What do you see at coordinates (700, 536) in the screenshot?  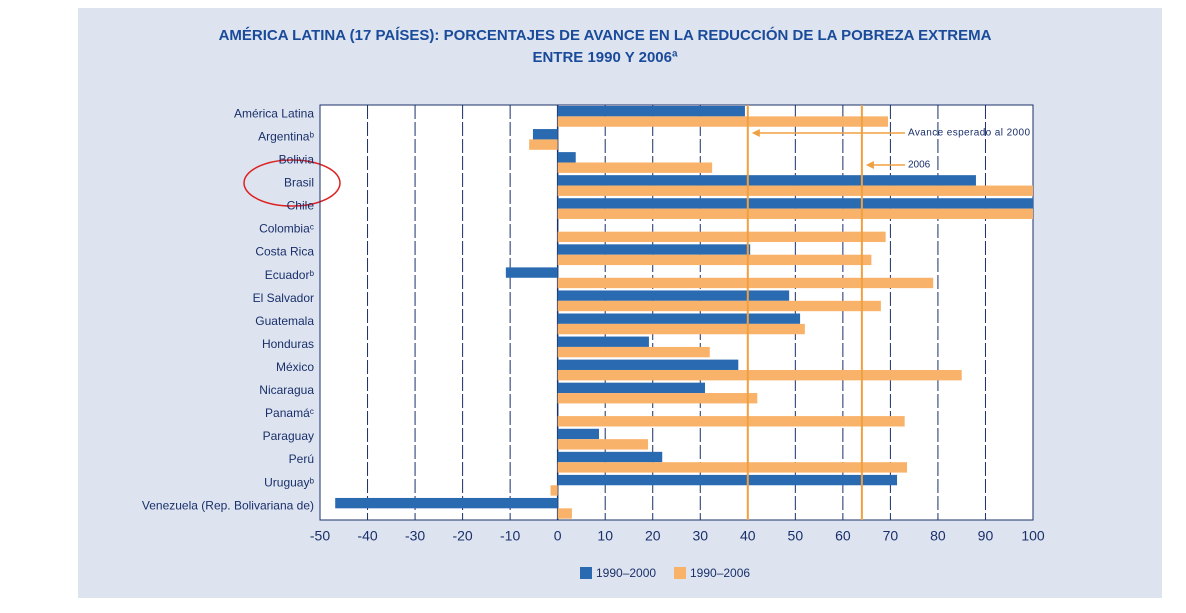 I see `x-tick-label: 30` at bounding box center [700, 536].